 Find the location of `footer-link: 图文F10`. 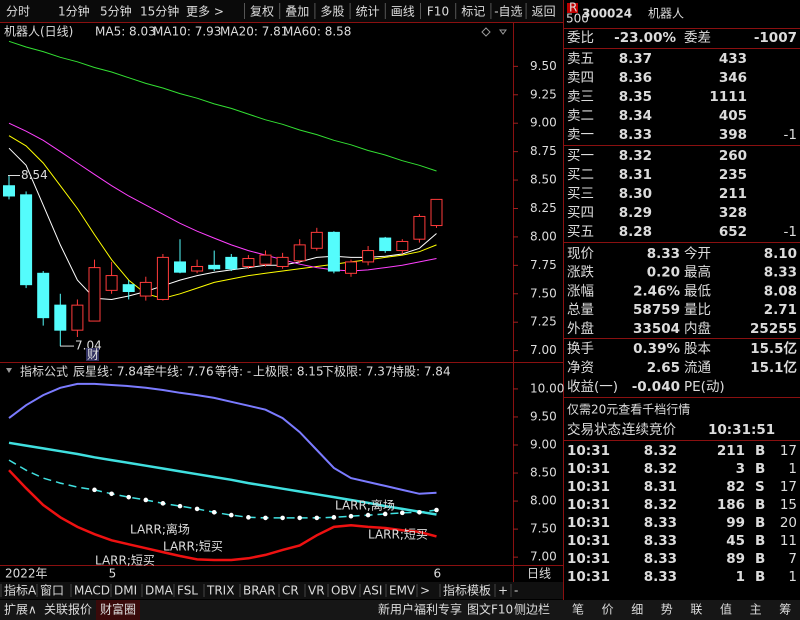

footer-link: 图文F10 is located at coordinates (490, 609).